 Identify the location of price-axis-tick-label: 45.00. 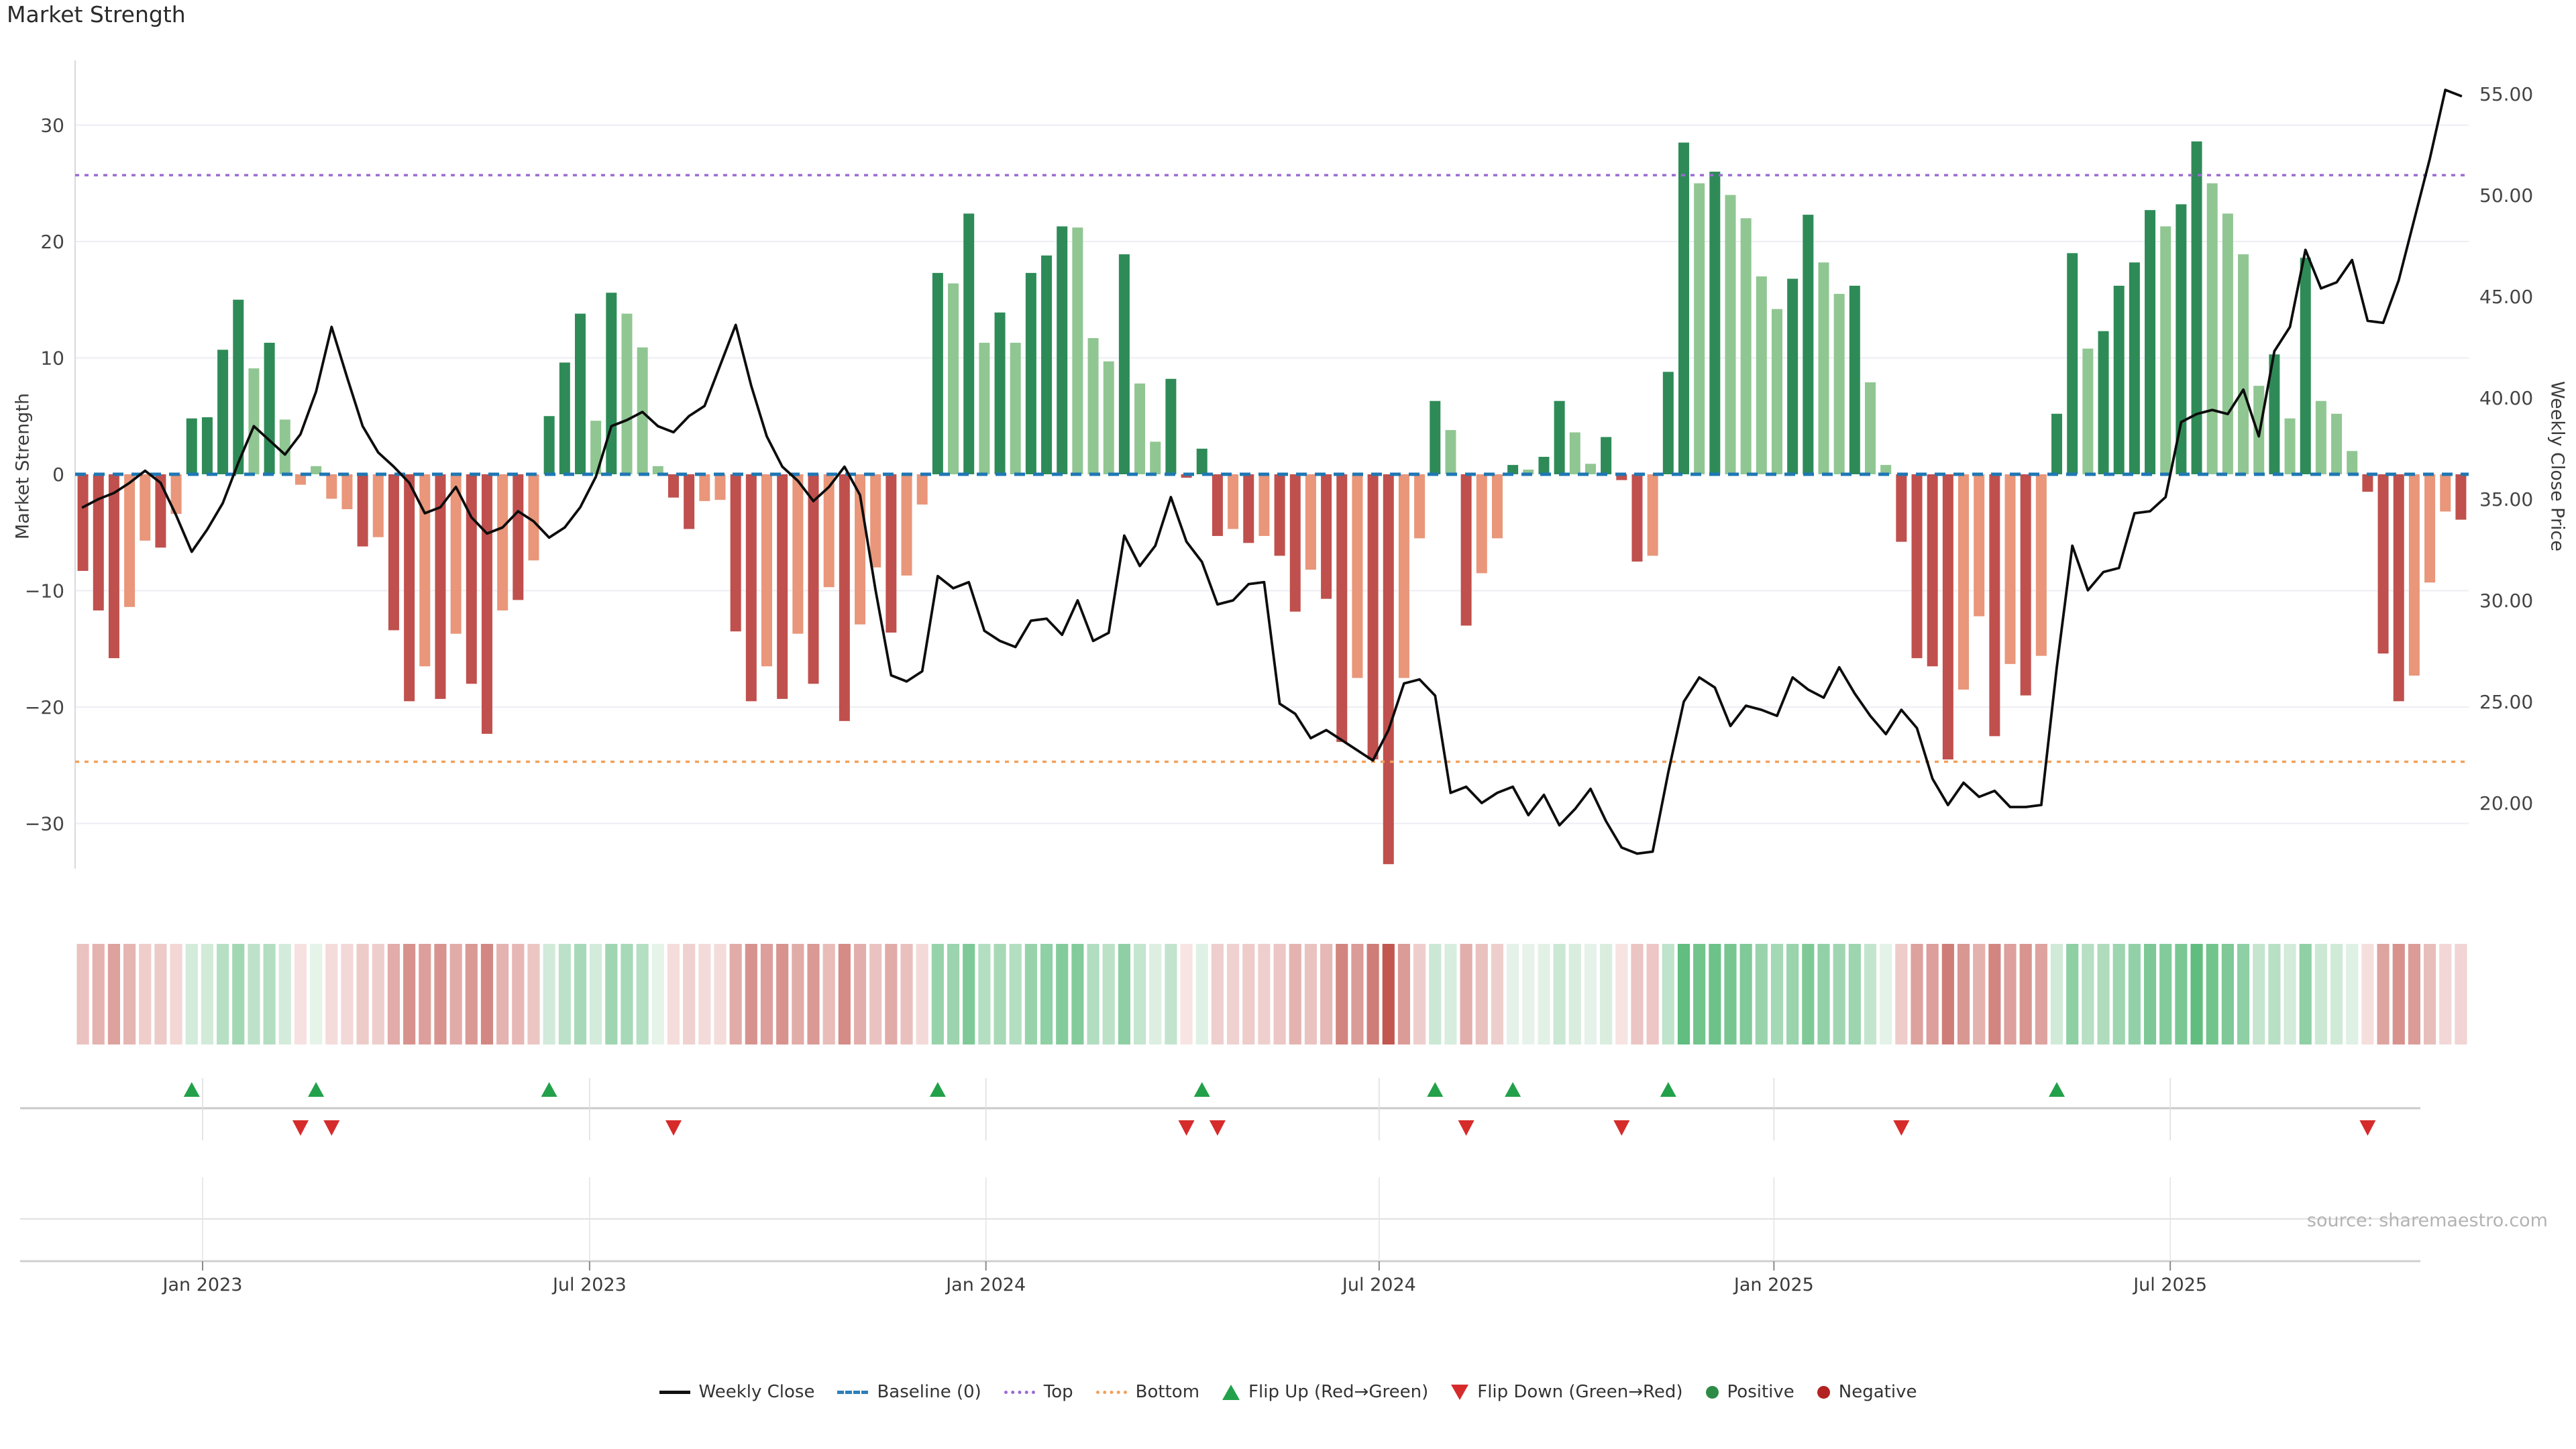
(2506, 297).